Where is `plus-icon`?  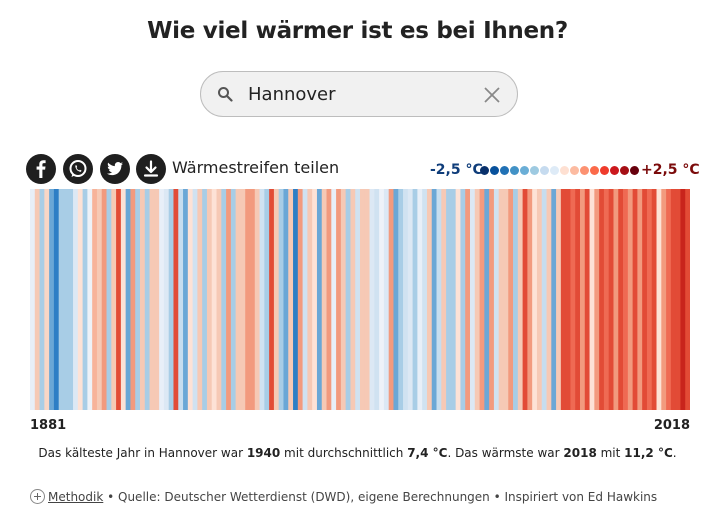
plus-icon is located at coordinates (37, 496).